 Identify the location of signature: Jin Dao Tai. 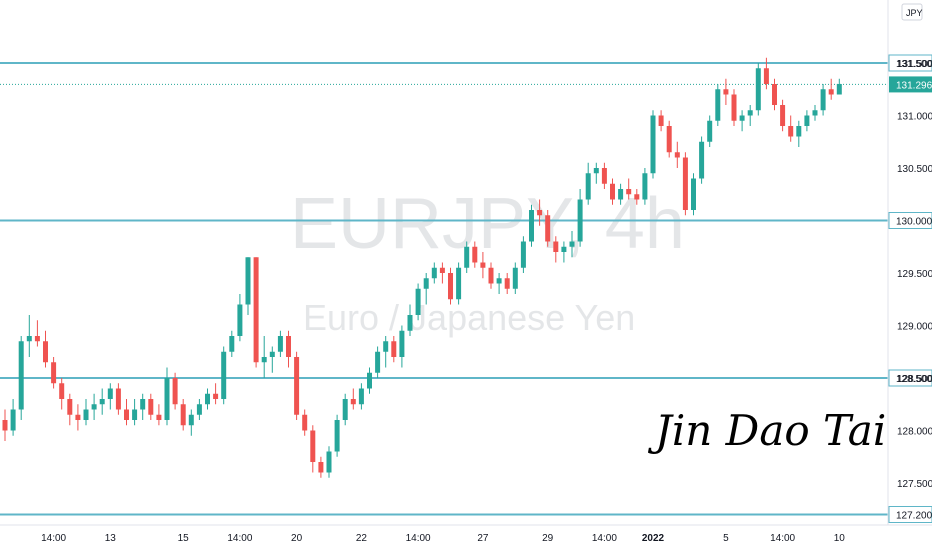
(766, 430).